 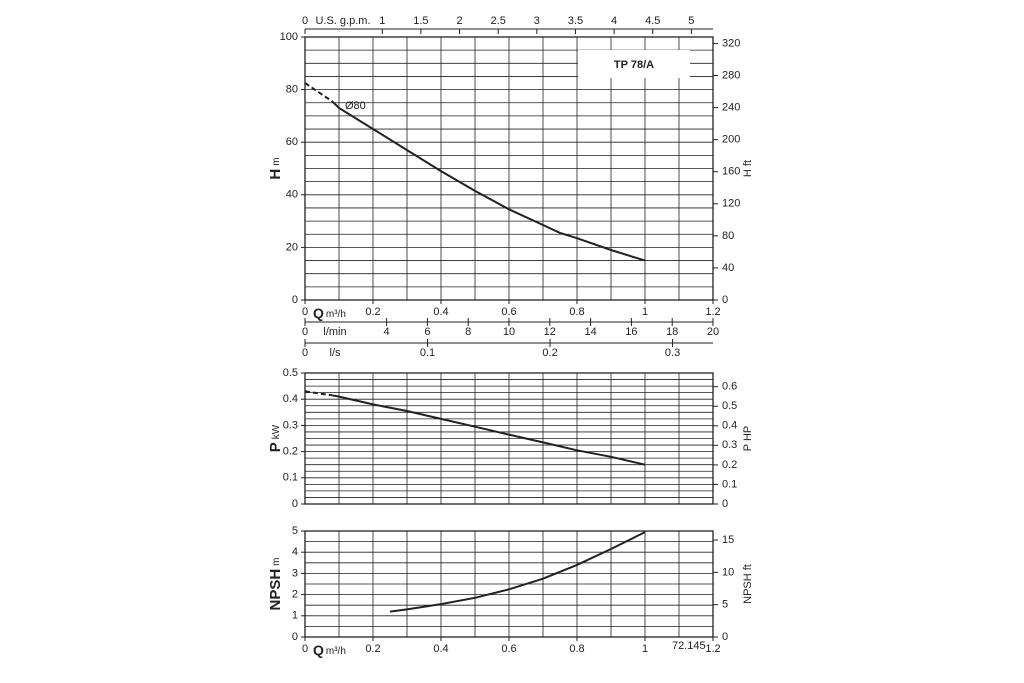 What do you see at coordinates (509, 332) in the screenshot?
I see `flow-tick-label: 10` at bounding box center [509, 332].